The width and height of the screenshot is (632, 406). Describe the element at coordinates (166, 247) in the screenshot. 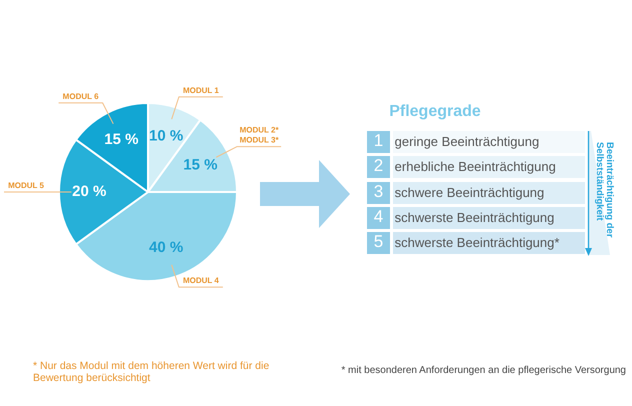

I see `data-label: 40 %` at that location.